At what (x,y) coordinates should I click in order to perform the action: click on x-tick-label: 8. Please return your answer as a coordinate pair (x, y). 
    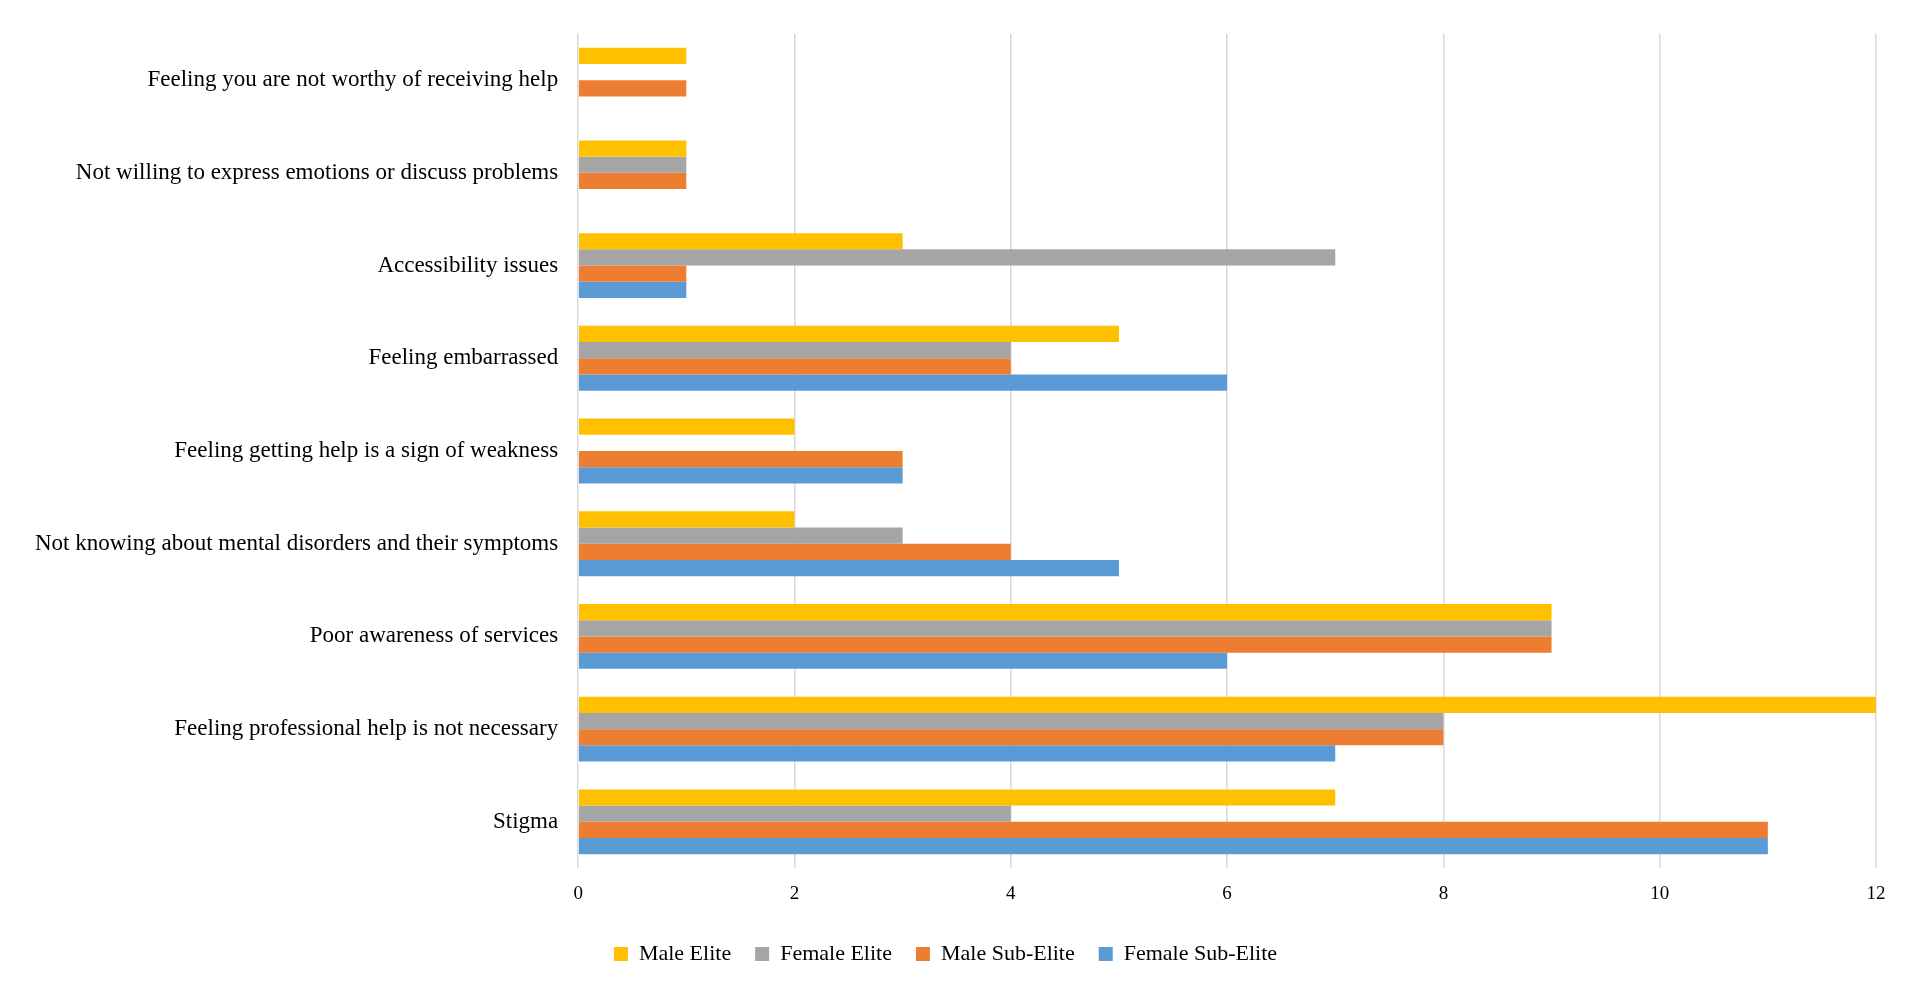
    Looking at the image, I should click on (1443, 892).